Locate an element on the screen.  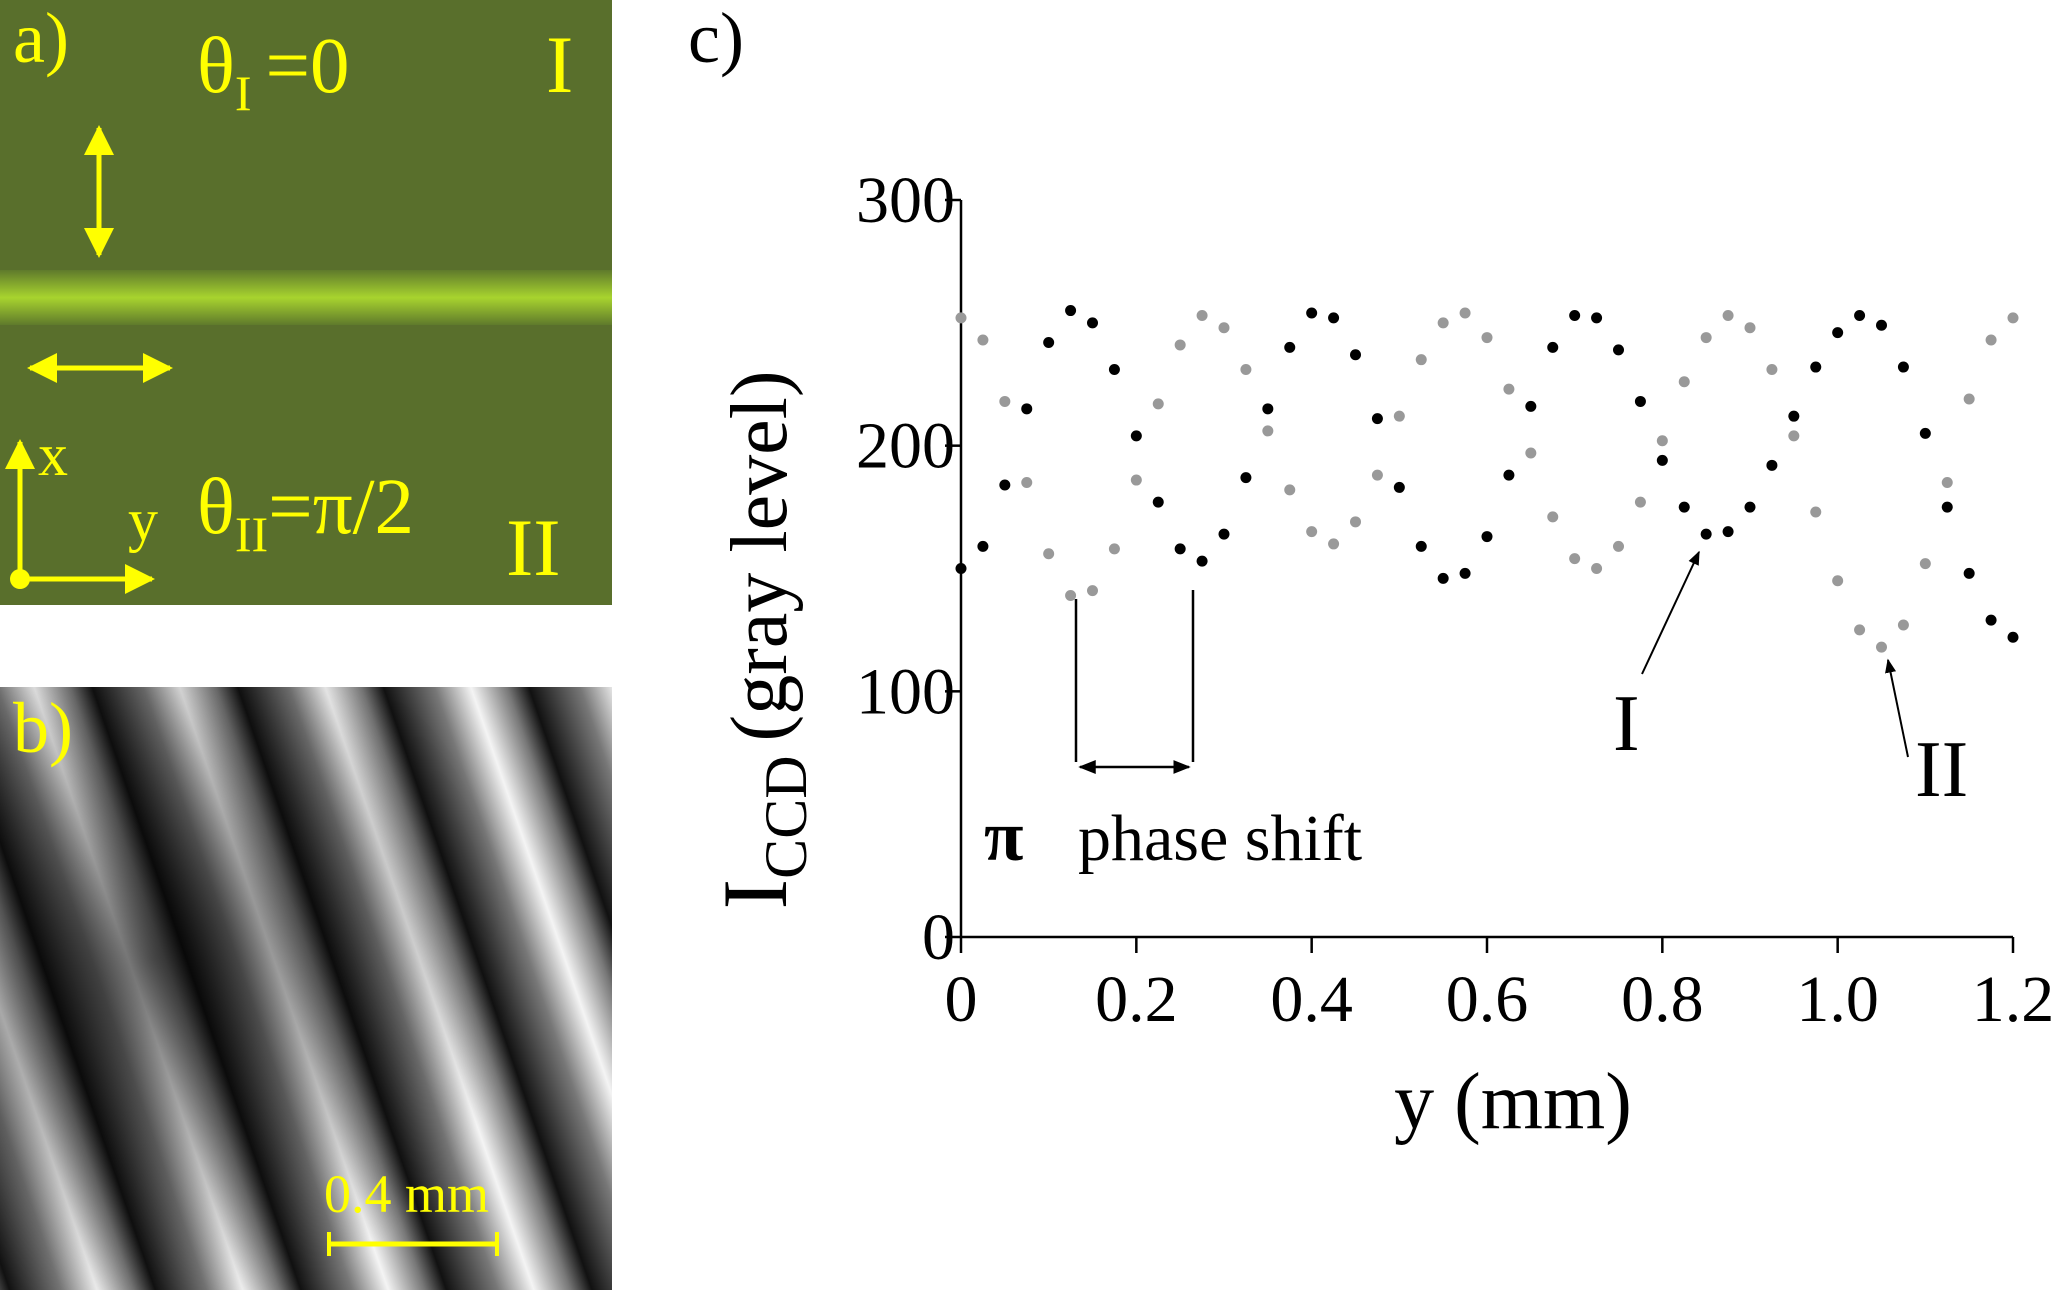
scale-bar-label: 0.4 mm is located at coordinates (406, 1194).